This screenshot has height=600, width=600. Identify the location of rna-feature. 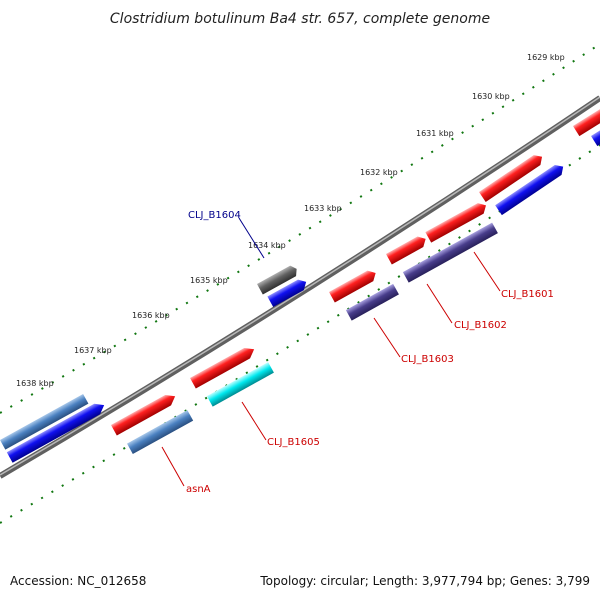
(240, 384).